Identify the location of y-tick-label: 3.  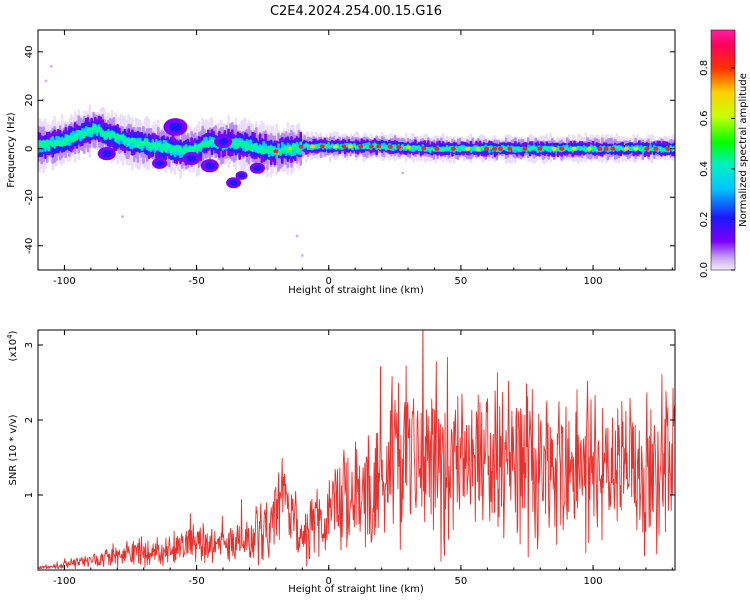
(29, 345).